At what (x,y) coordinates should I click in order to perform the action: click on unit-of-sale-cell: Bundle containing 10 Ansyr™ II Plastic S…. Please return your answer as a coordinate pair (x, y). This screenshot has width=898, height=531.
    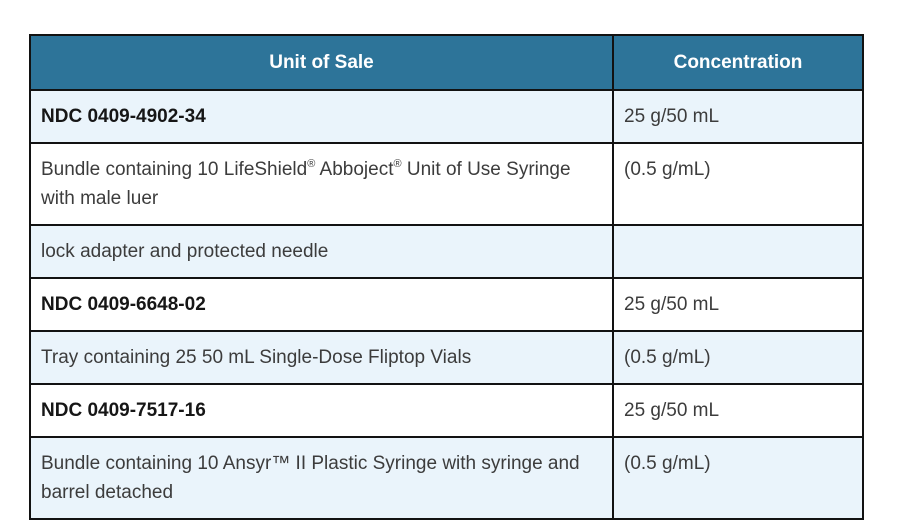
    Looking at the image, I should click on (321, 478).